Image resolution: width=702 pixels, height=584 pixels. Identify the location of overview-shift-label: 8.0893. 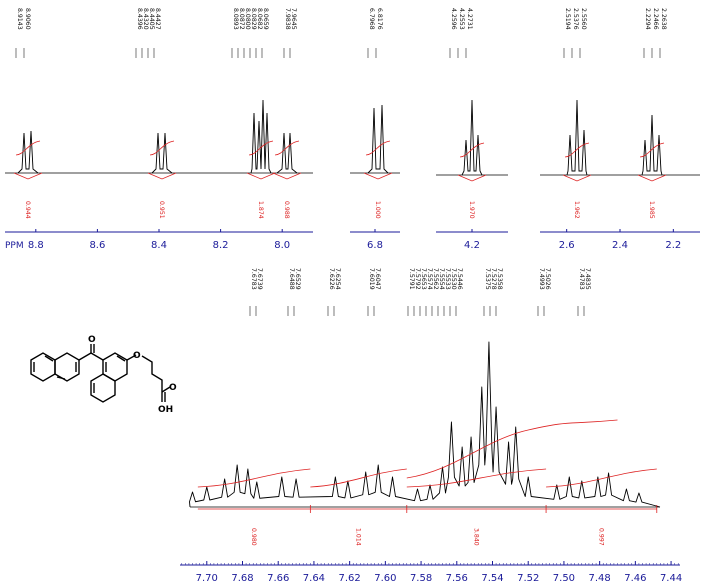
(235, 19).